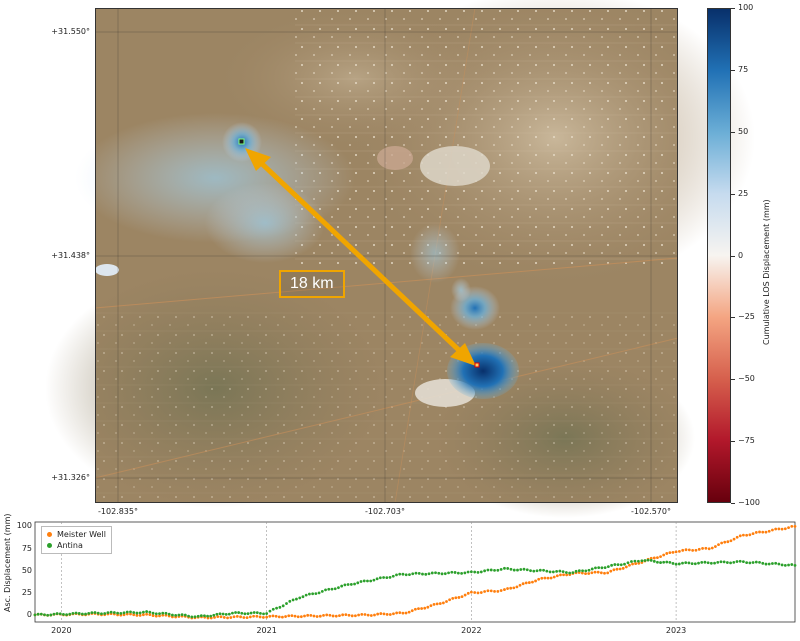 This screenshot has width=800, height=641. I want to click on colorbar-tick-mark, so click(733, 132).